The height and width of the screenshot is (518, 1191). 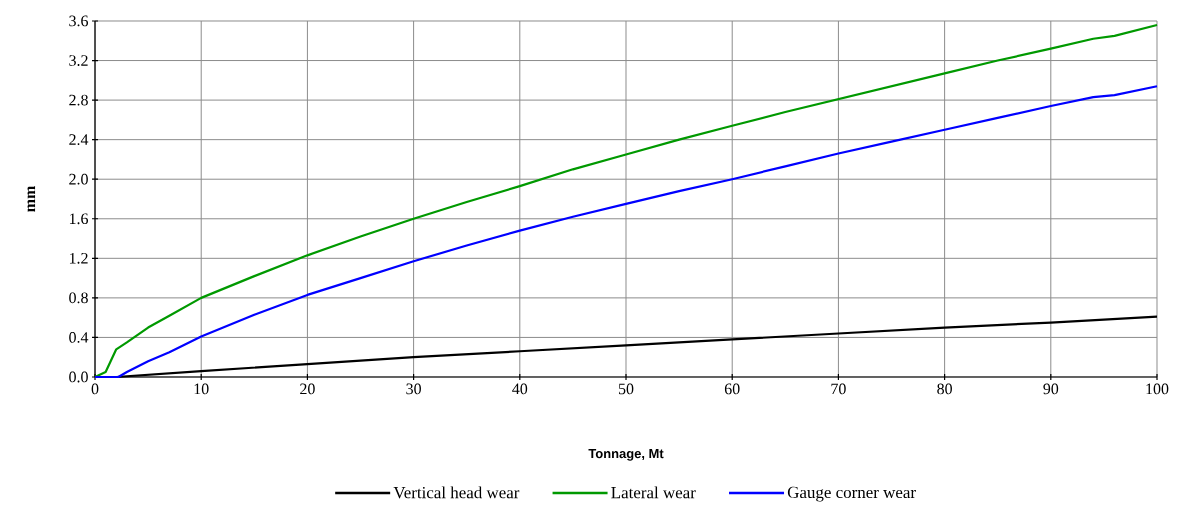 I want to click on y-tick-label: 3.6, so click(x=79, y=21).